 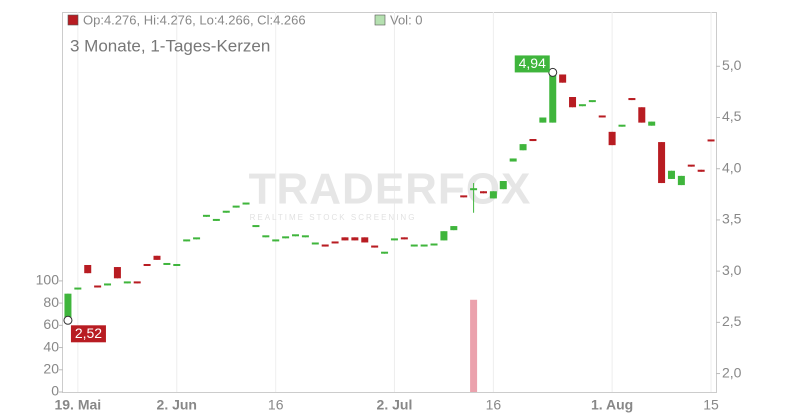 I want to click on legend-volume: Vol: 0, so click(x=406, y=19).